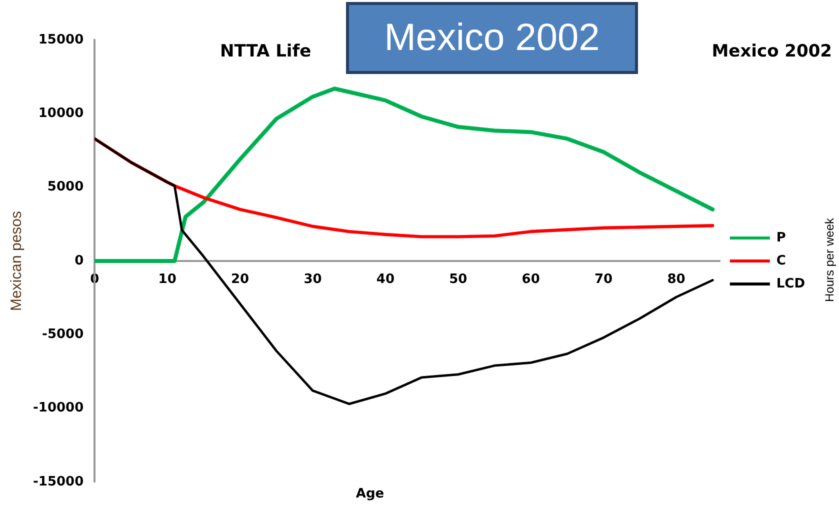 This screenshot has height=506, width=839. What do you see at coordinates (240, 280) in the screenshot?
I see `x-tick-label: 20` at bounding box center [240, 280].